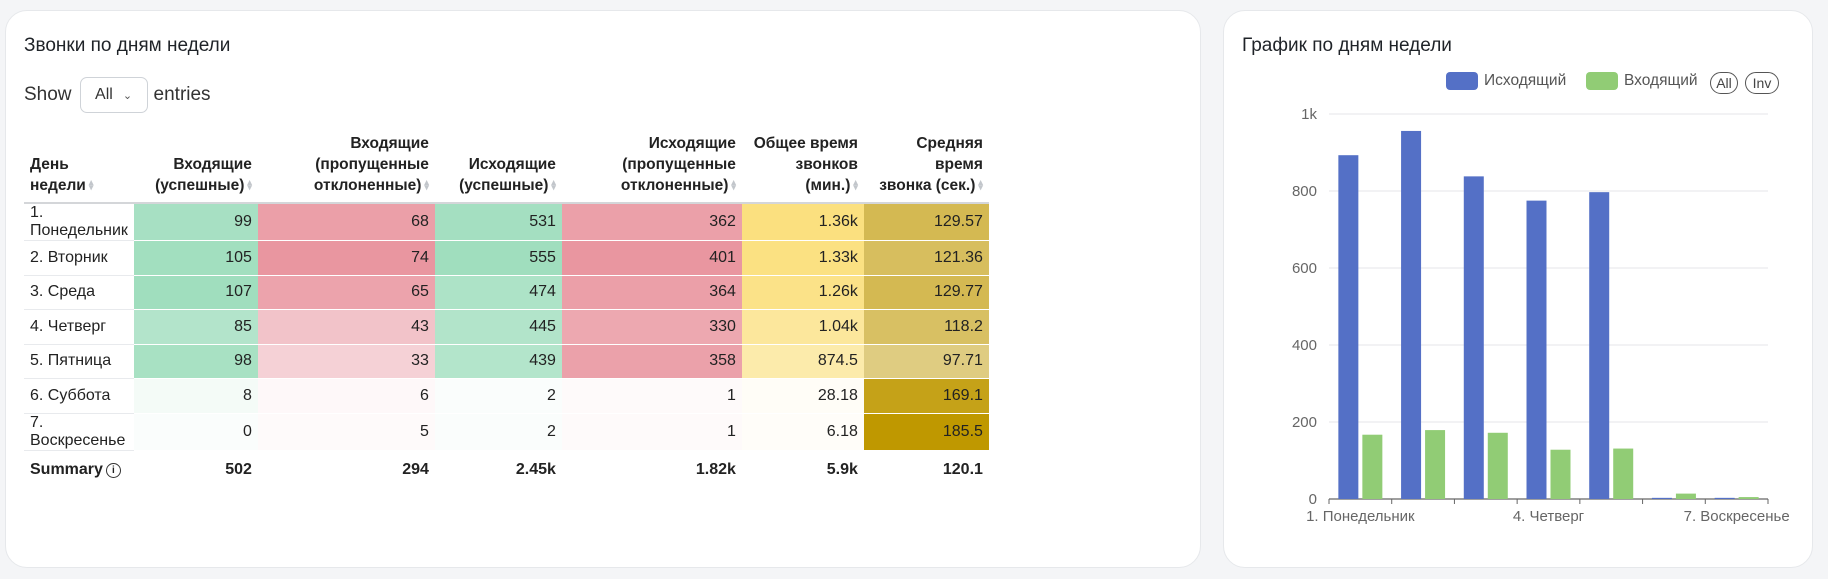 This screenshot has height=579, width=1828. What do you see at coordinates (1313, 499) in the screenshot?
I see `y-tick-label: 0` at bounding box center [1313, 499].